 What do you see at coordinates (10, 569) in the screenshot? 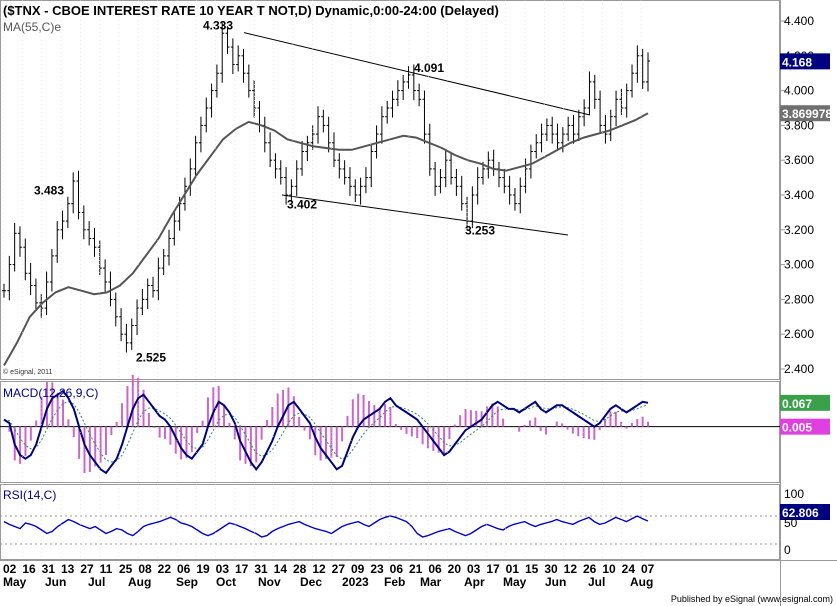
I see `x-tick-label-0: 02` at bounding box center [10, 569].